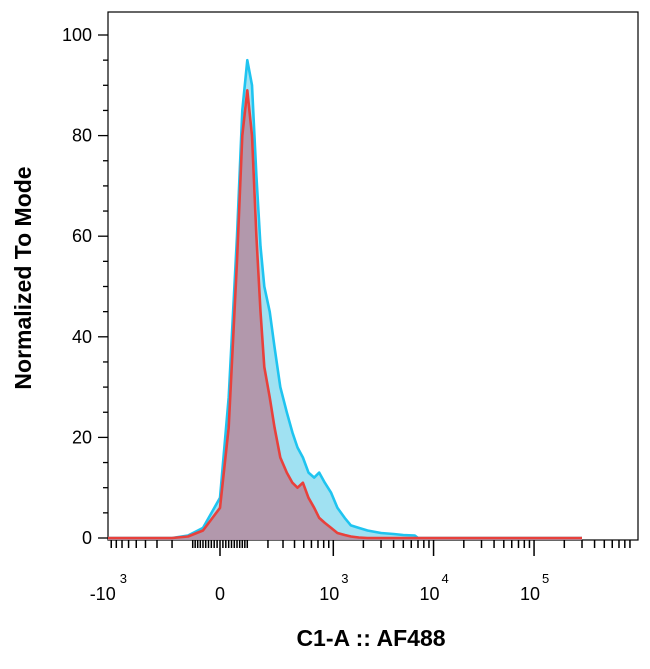 The width and height of the screenshot is (650, 669). Describe the element at coordinates (445, 578) in the screenshot. I see `x-tick-exponent: 4` at that location.